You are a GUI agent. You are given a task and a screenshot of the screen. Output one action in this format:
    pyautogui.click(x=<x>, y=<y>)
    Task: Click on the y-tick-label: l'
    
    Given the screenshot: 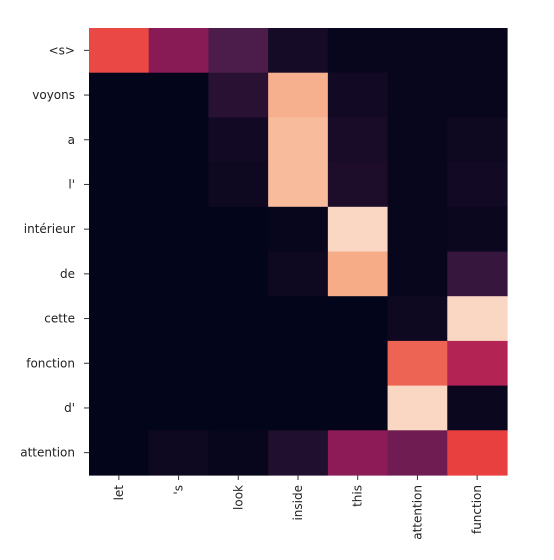 What is the action you would take?
    pyautogui.click(x=71, y=184)
    